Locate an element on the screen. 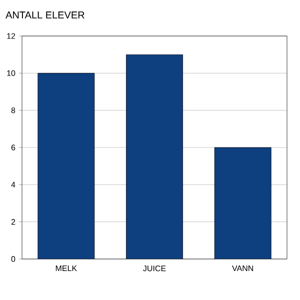 This screenshot has width=300, height=300. chart-title: ANTALL ELEVER is located at coordinates (45, 15).